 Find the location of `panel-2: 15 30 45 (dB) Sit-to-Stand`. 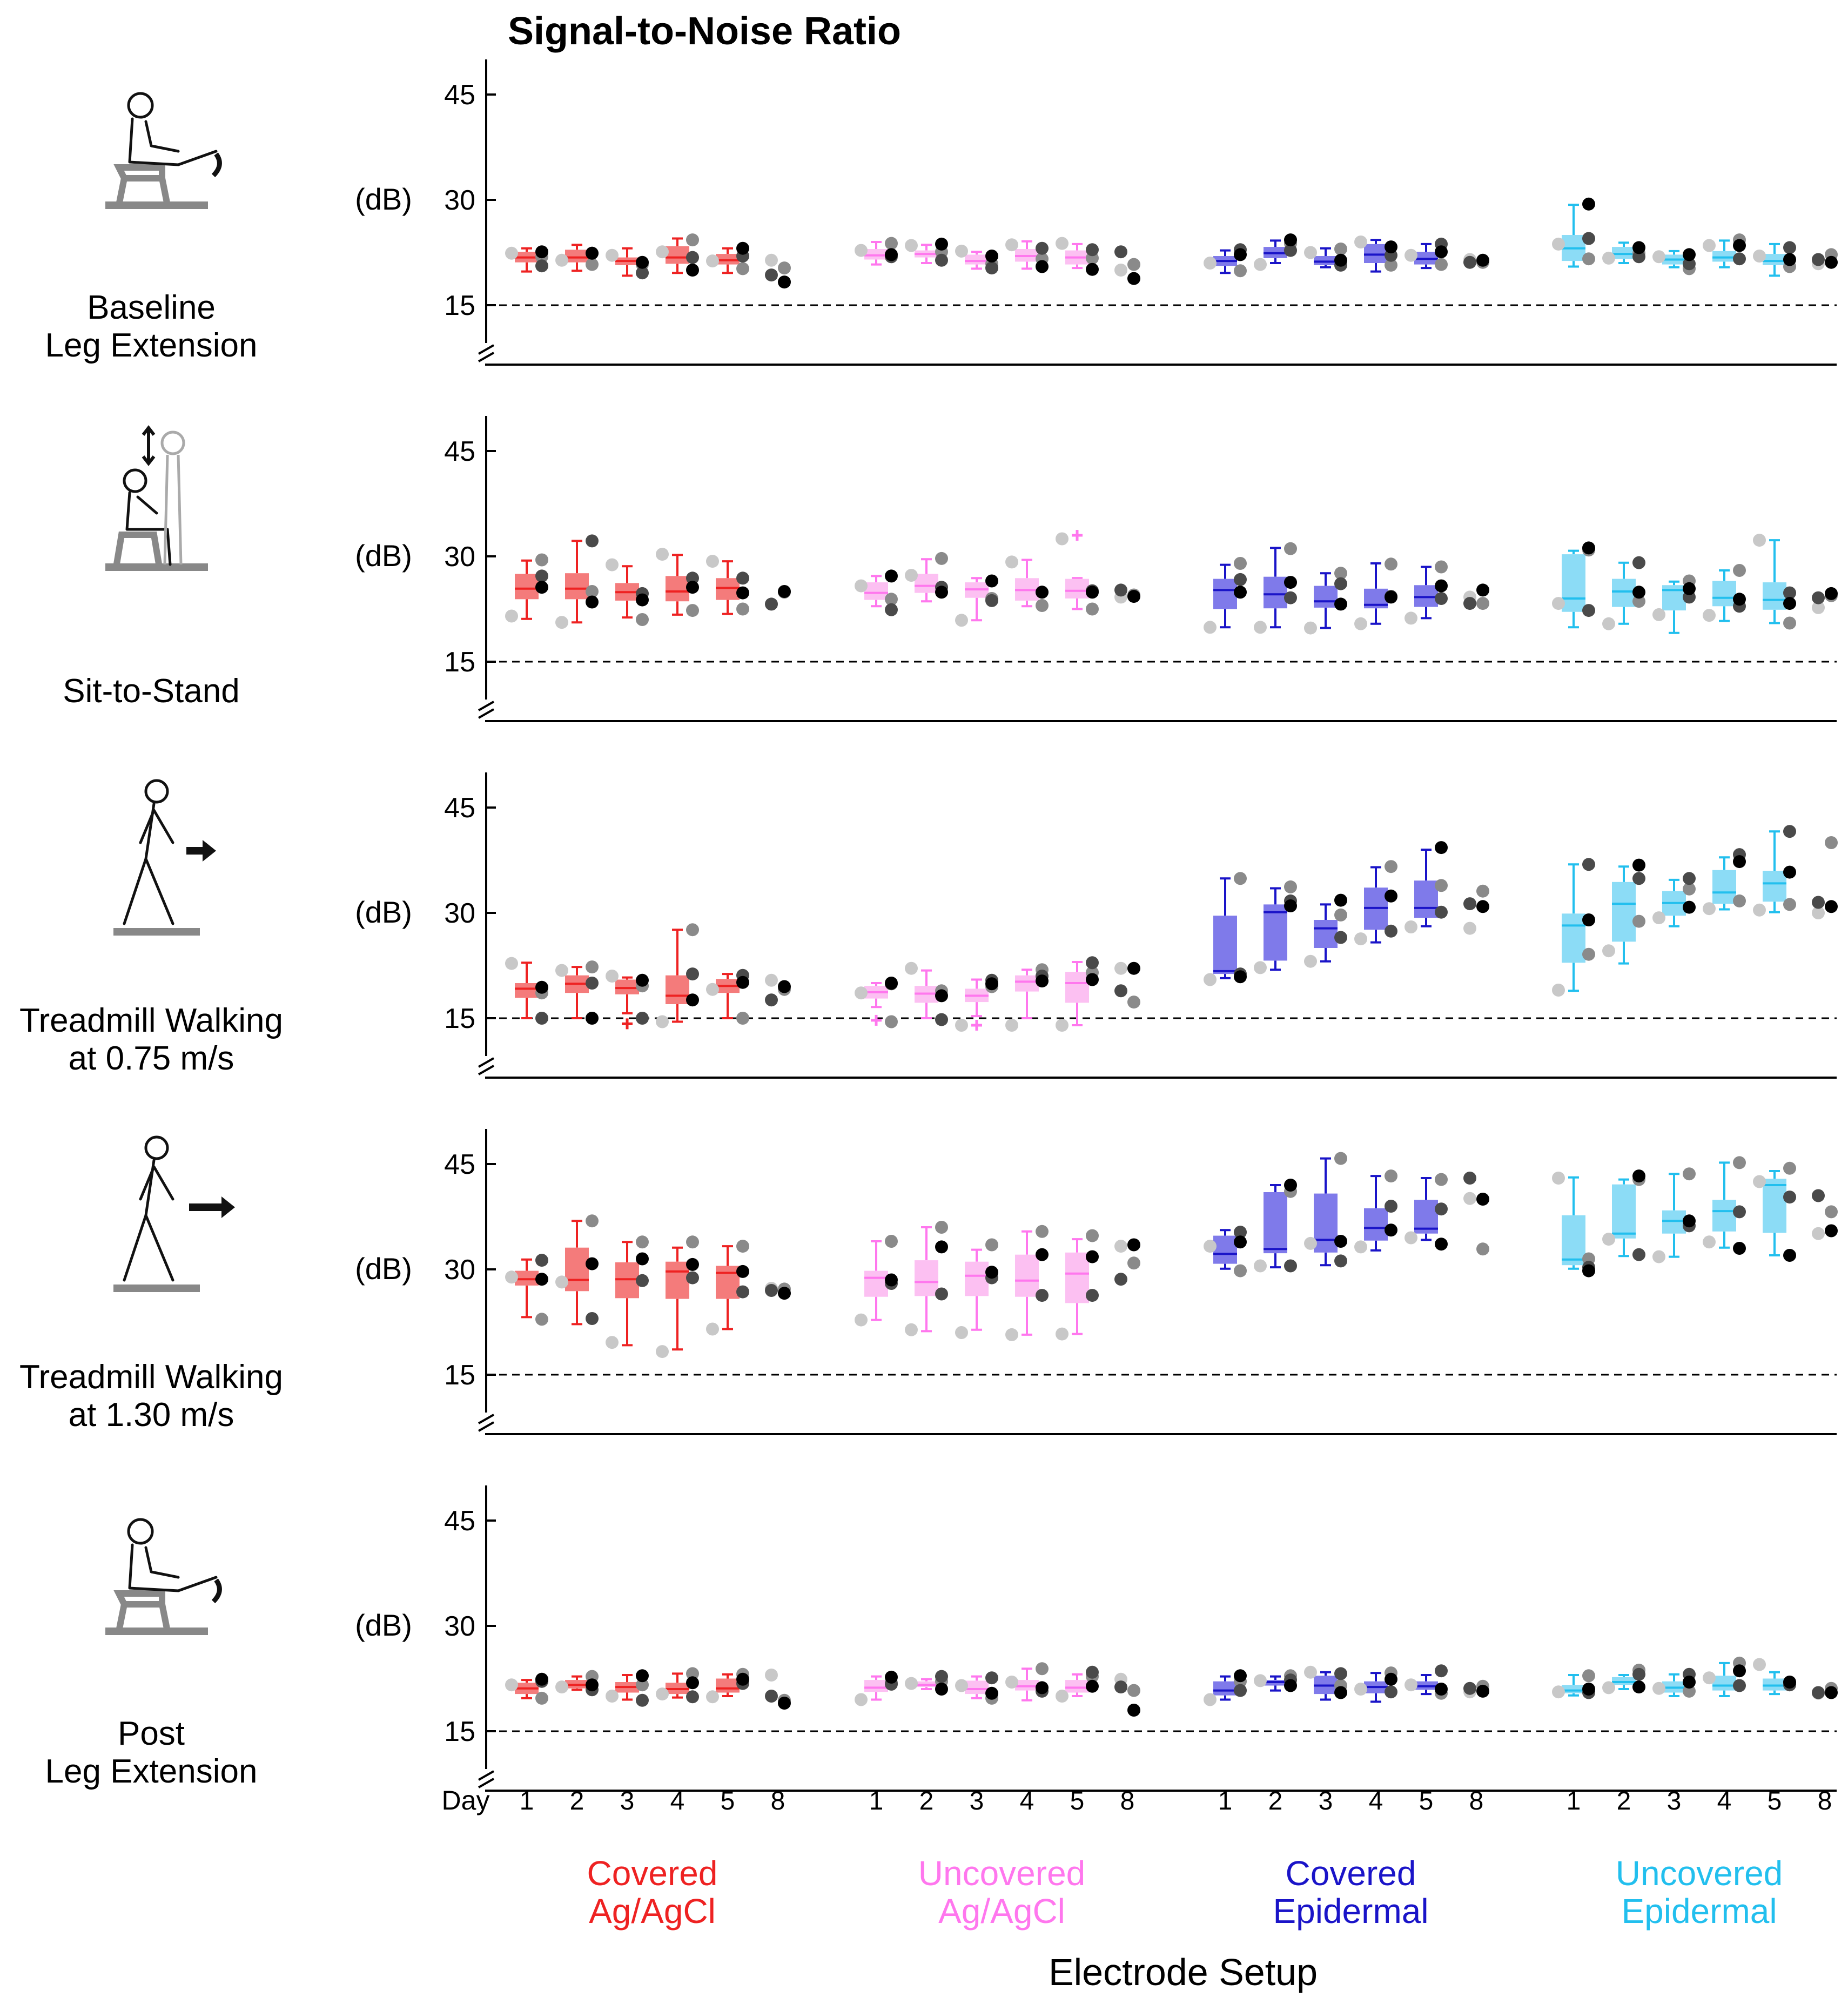

panel-2: 15 30 45 (dB) Sit-to-Stand is located at coordinates (951, 569).